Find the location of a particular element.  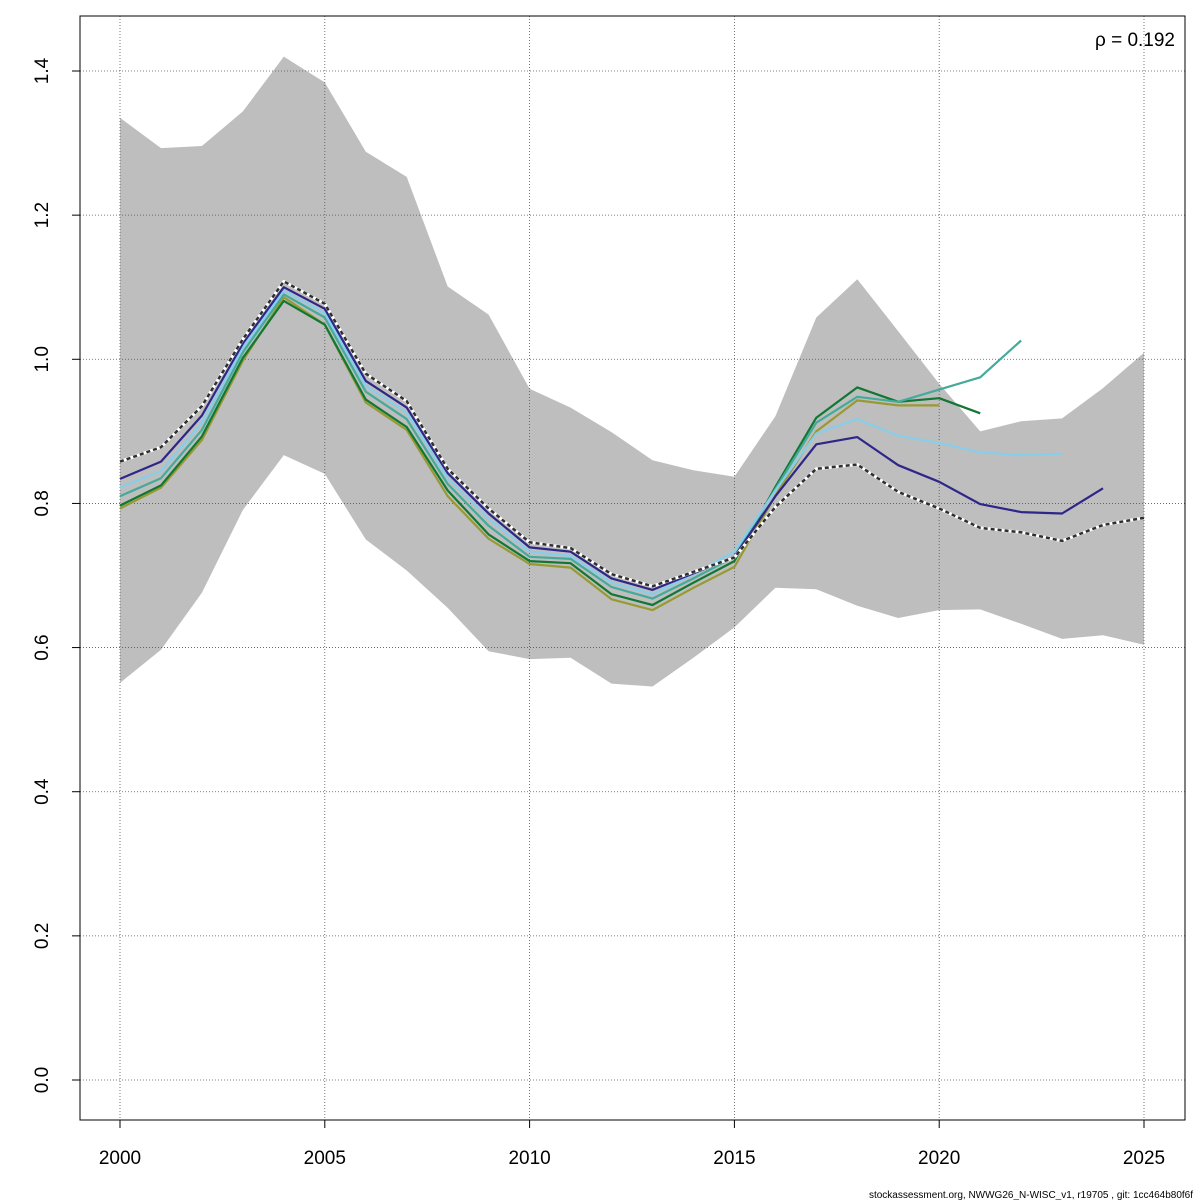

y-tick-label: 0.8 is located at coordinates (42, 503).